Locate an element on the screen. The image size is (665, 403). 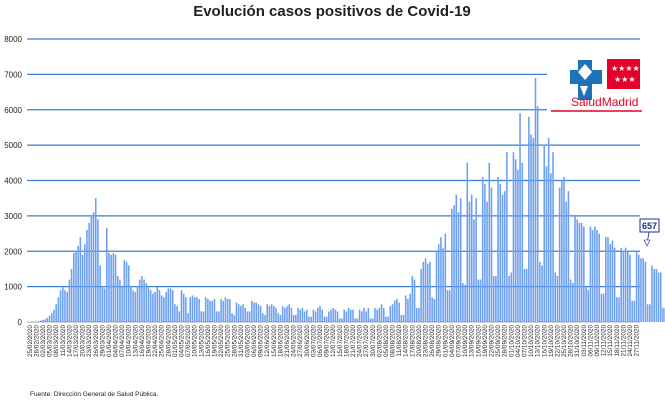
last-value-callout: 657 is located at coordinates (649, 232).